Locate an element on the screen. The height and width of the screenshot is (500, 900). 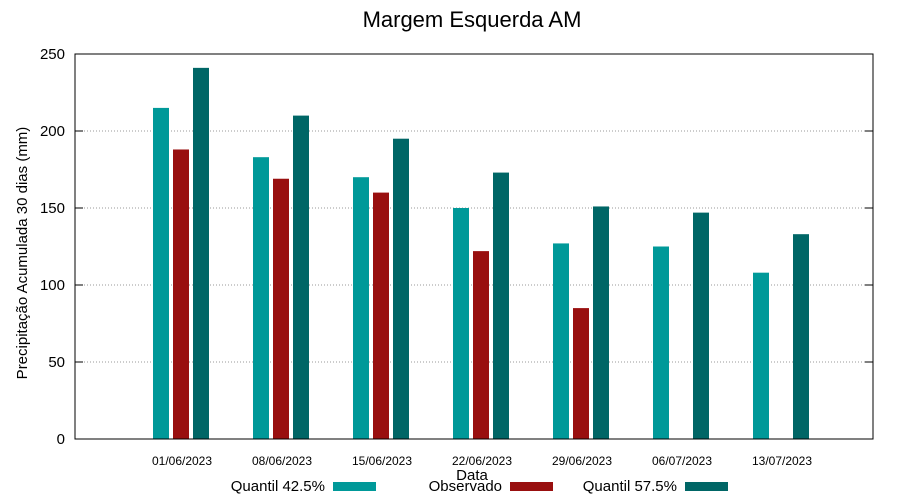
x-tick-label: 15/06/2023 is located at coordinates (382, 461).